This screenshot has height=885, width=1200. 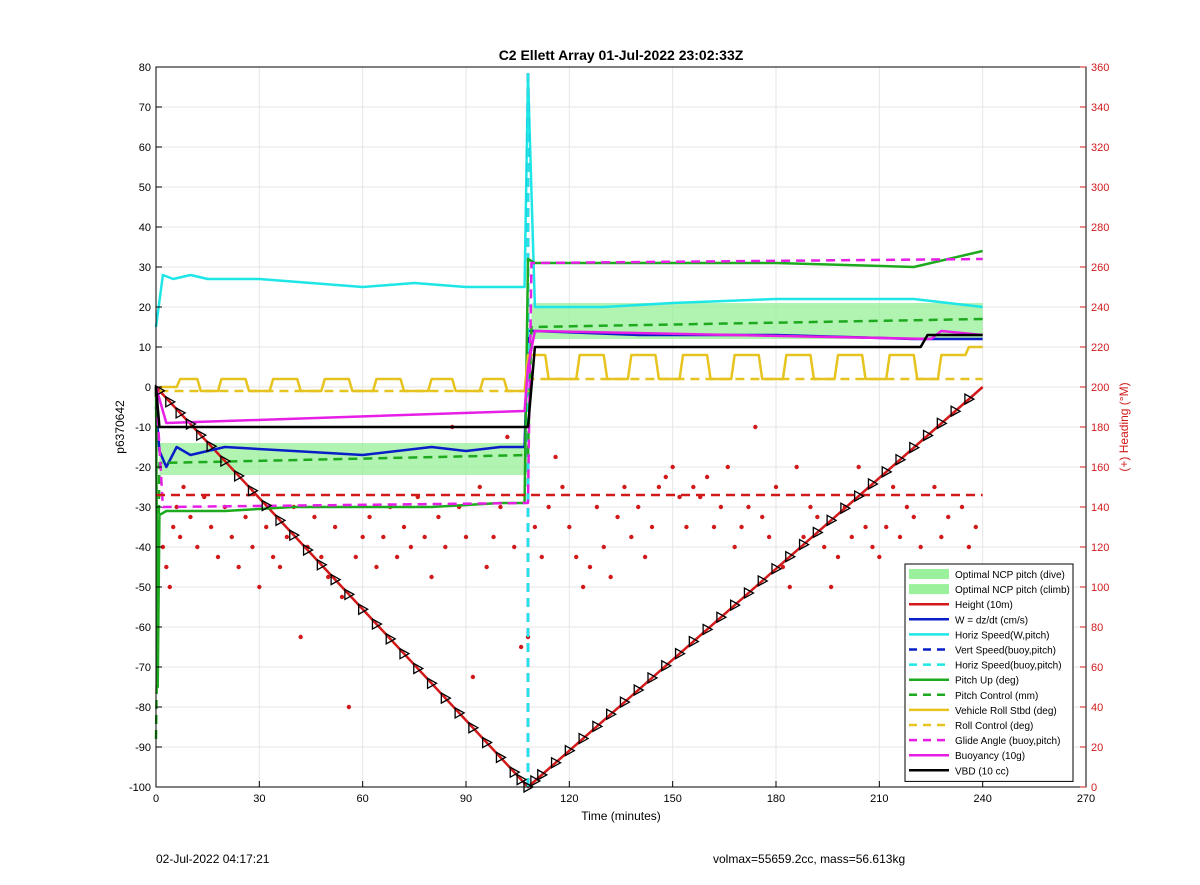 I want to click on y-axis-label: p6370642, so click(x=120, y=427).